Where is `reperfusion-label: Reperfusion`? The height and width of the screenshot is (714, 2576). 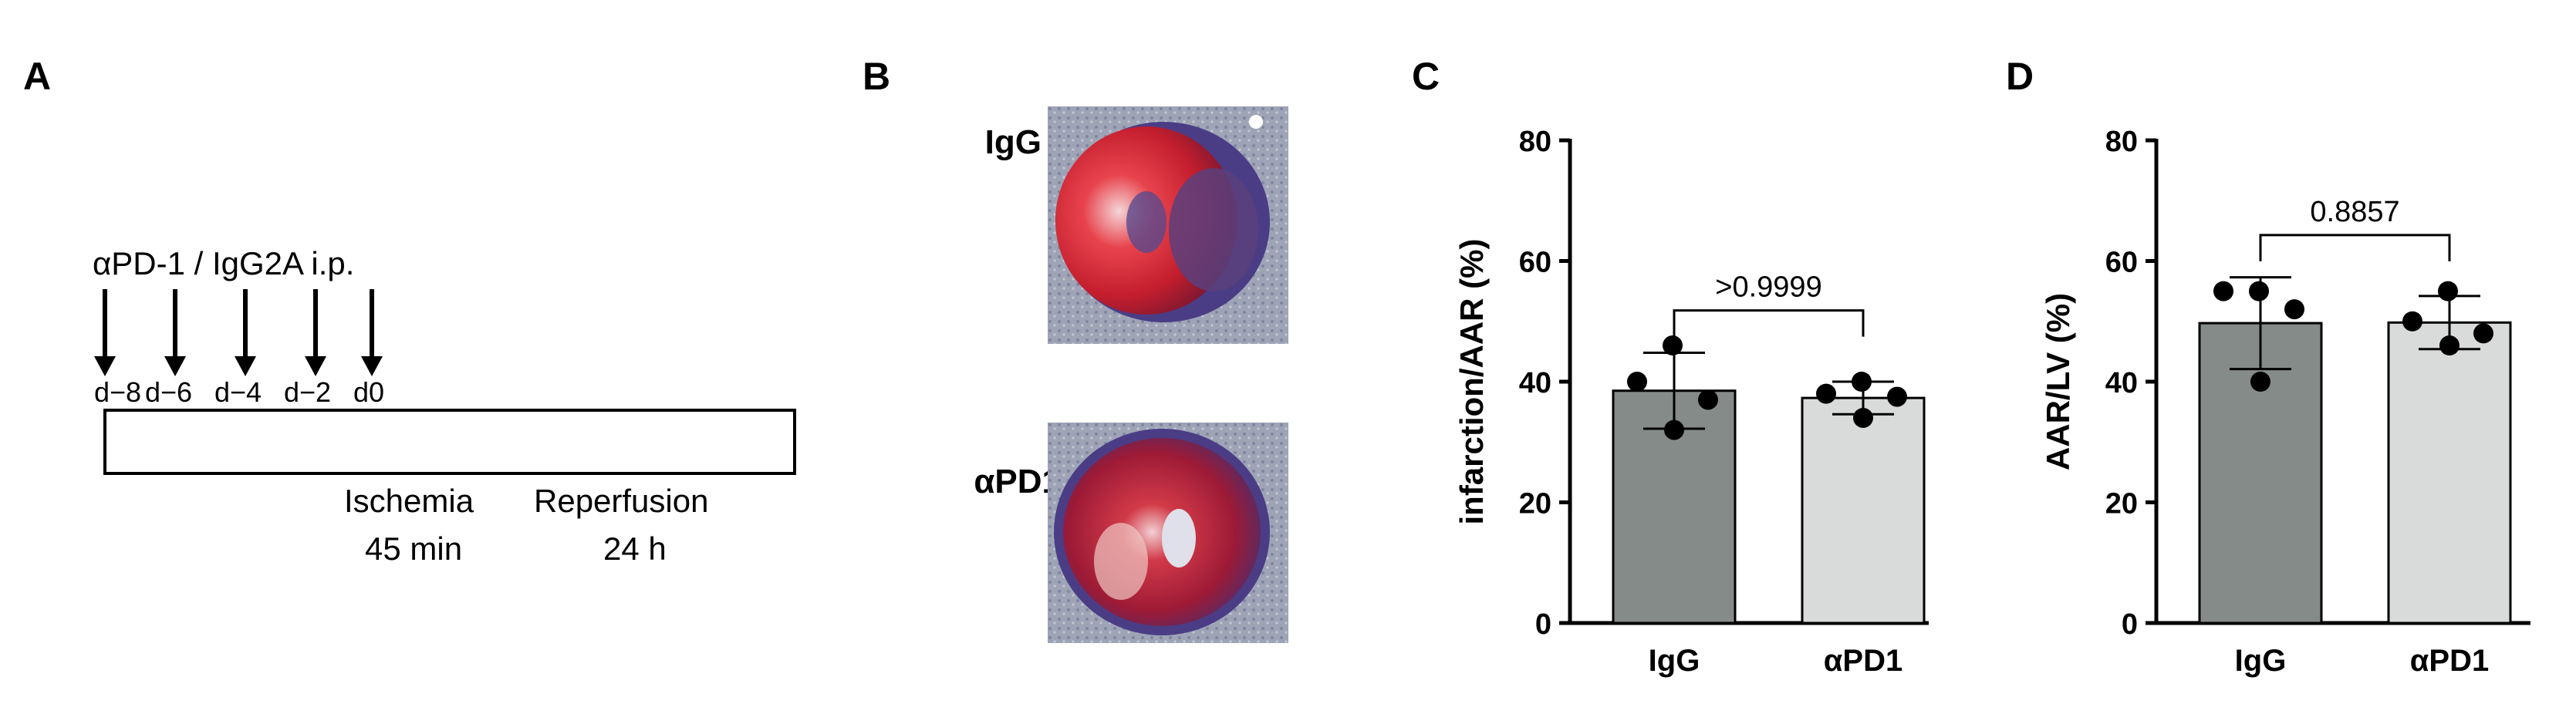 reperfusion-label: Reperfusion is located at coordinates (621, 501).